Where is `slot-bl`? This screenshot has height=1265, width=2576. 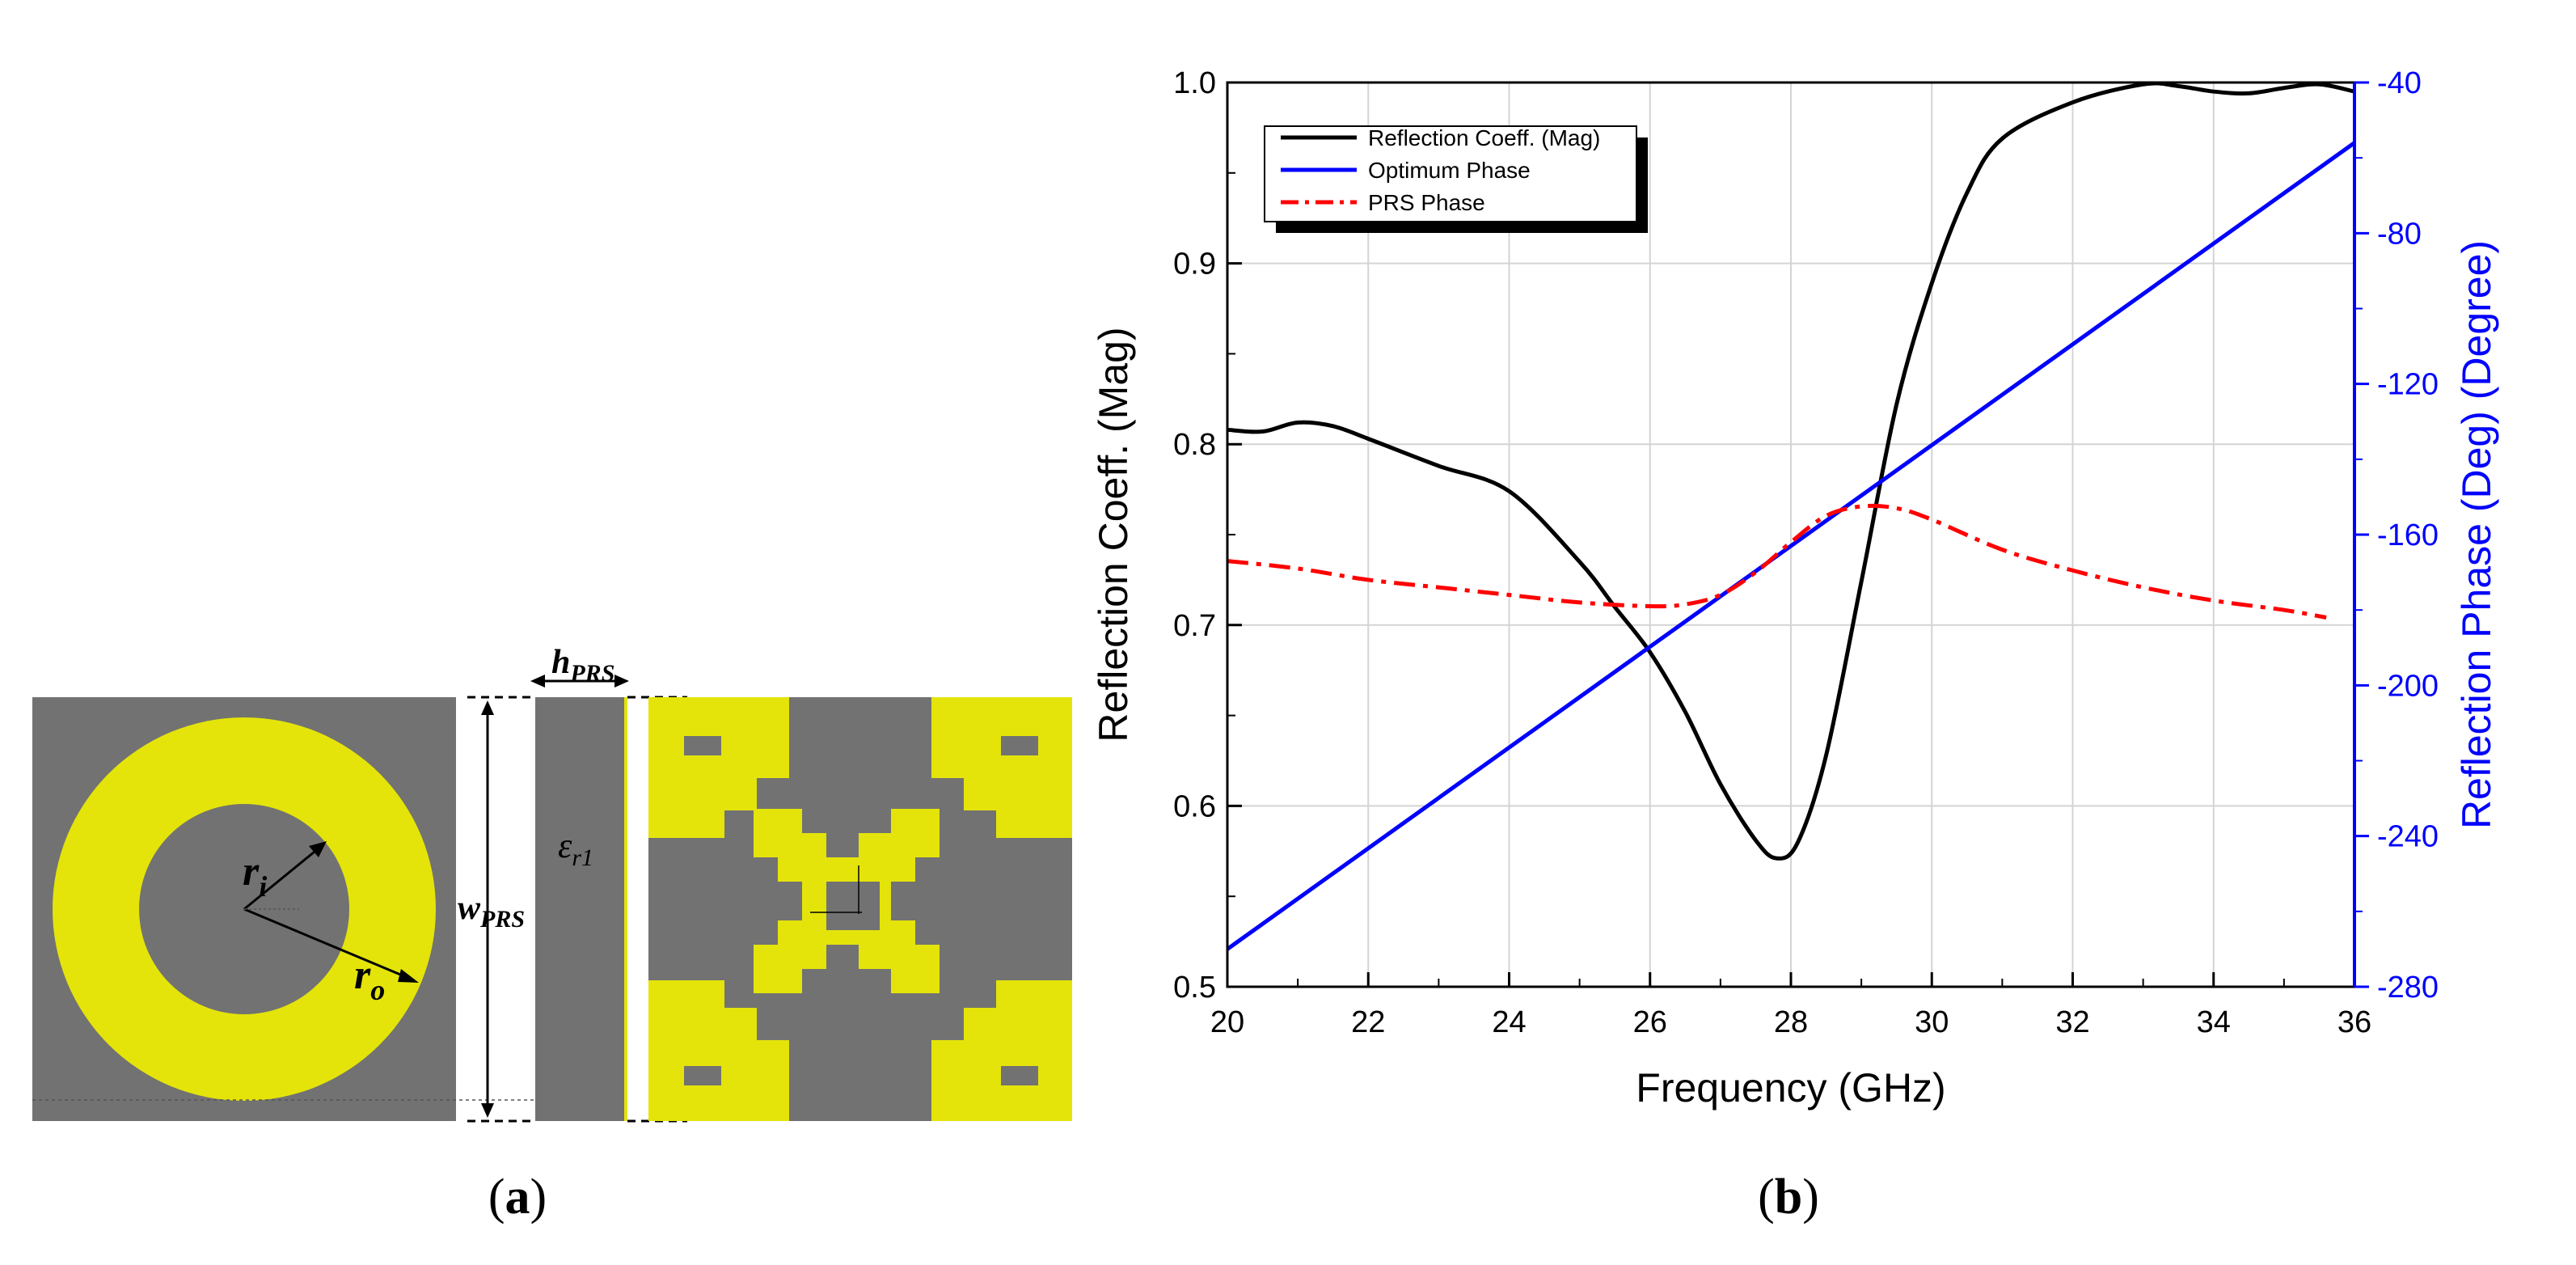
slot-bl is located at coordinates (702, 1075).